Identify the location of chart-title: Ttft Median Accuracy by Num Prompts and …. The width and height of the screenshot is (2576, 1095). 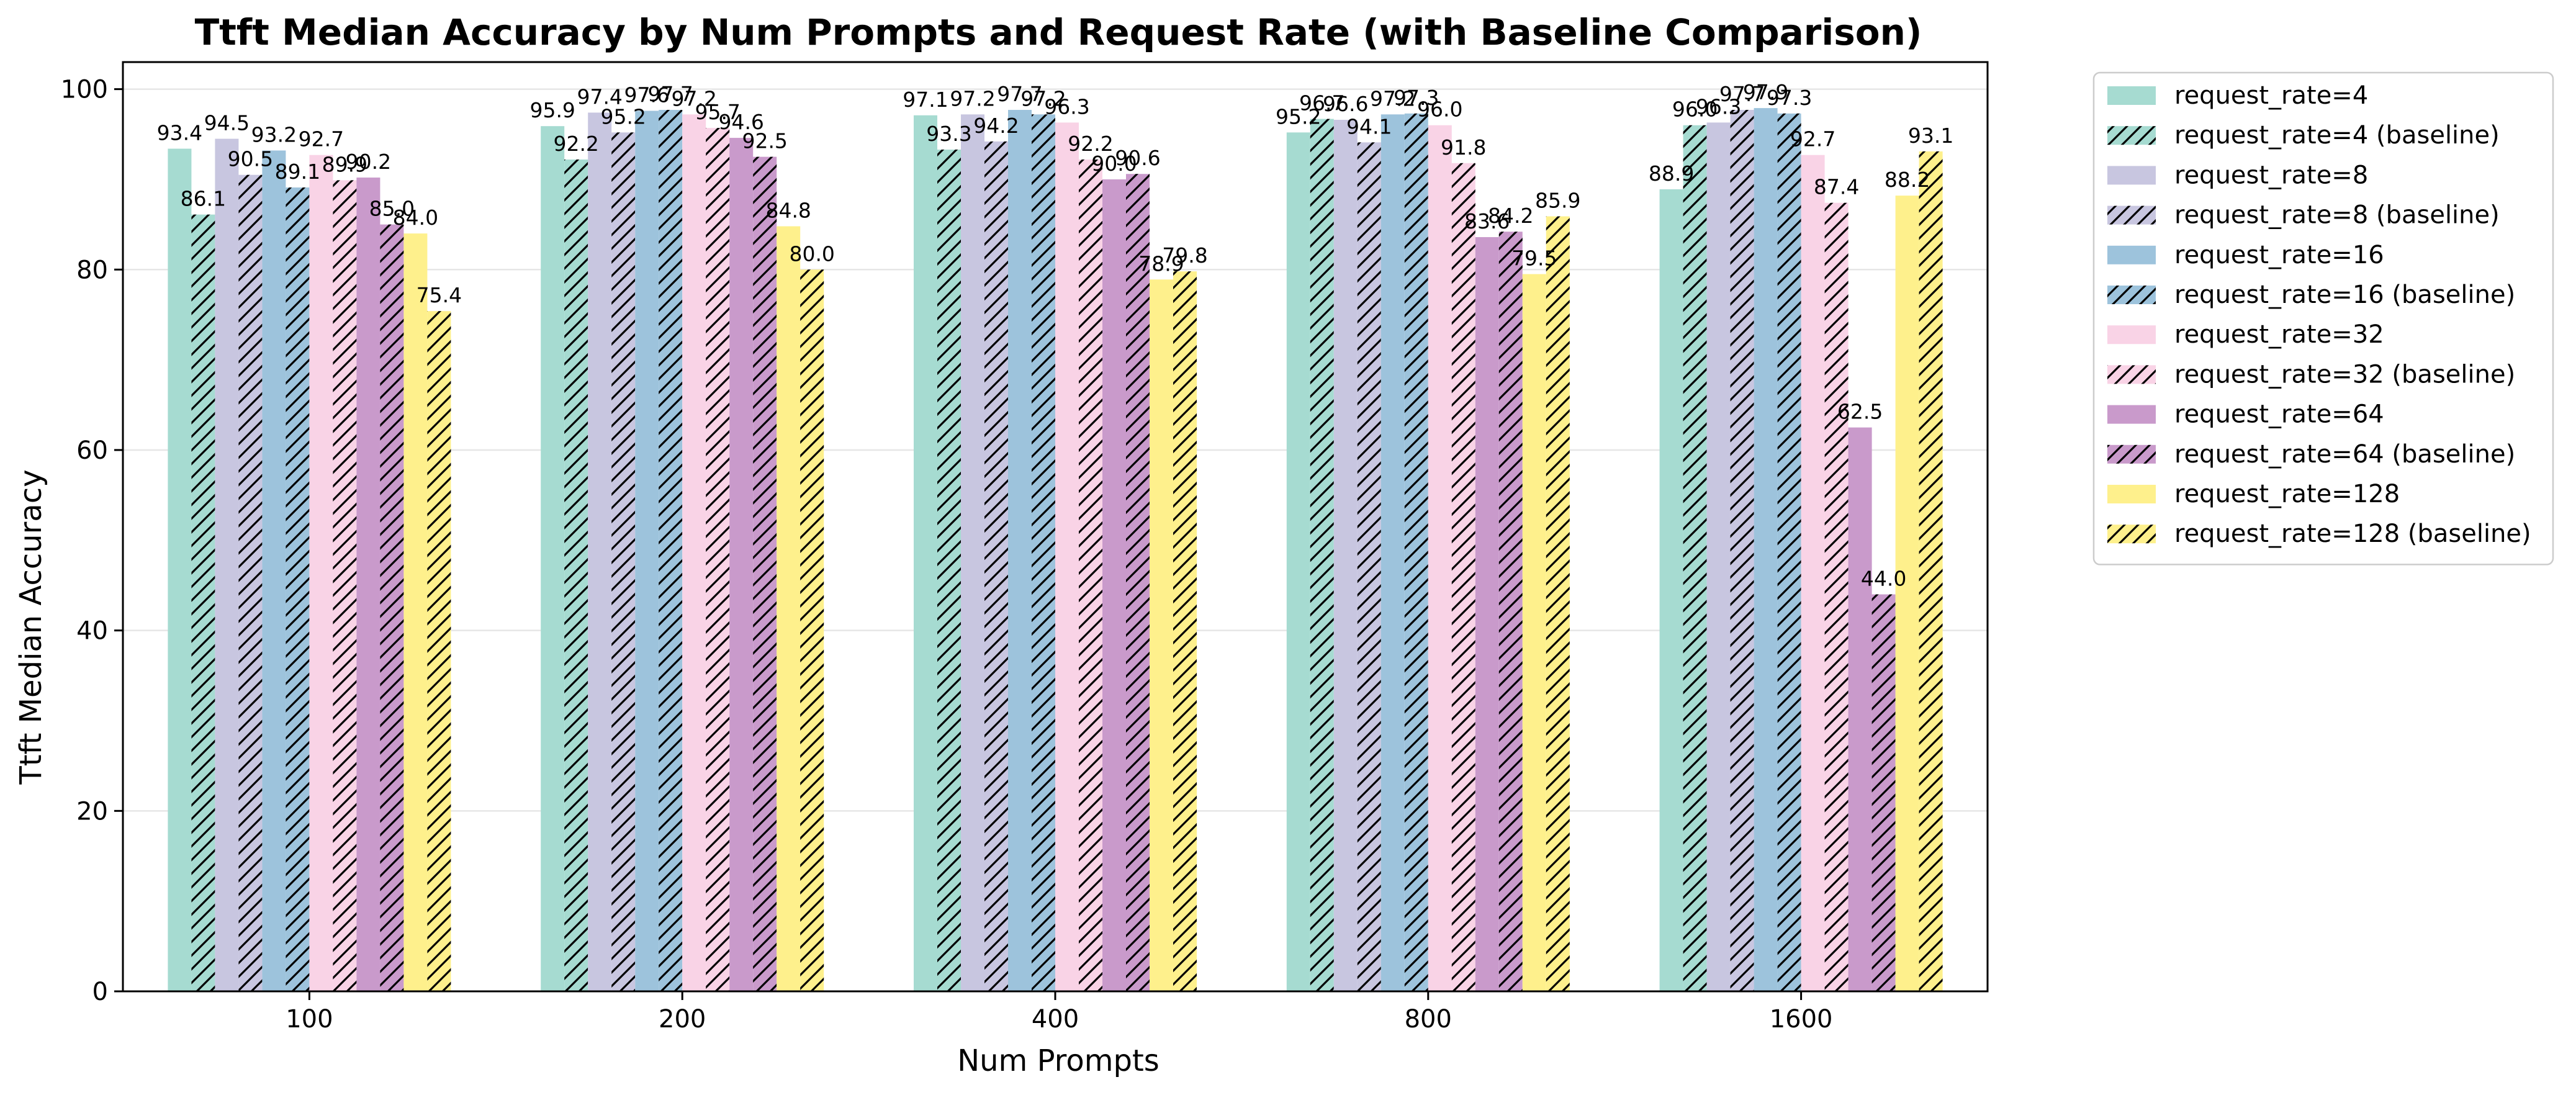
(1058, 32).